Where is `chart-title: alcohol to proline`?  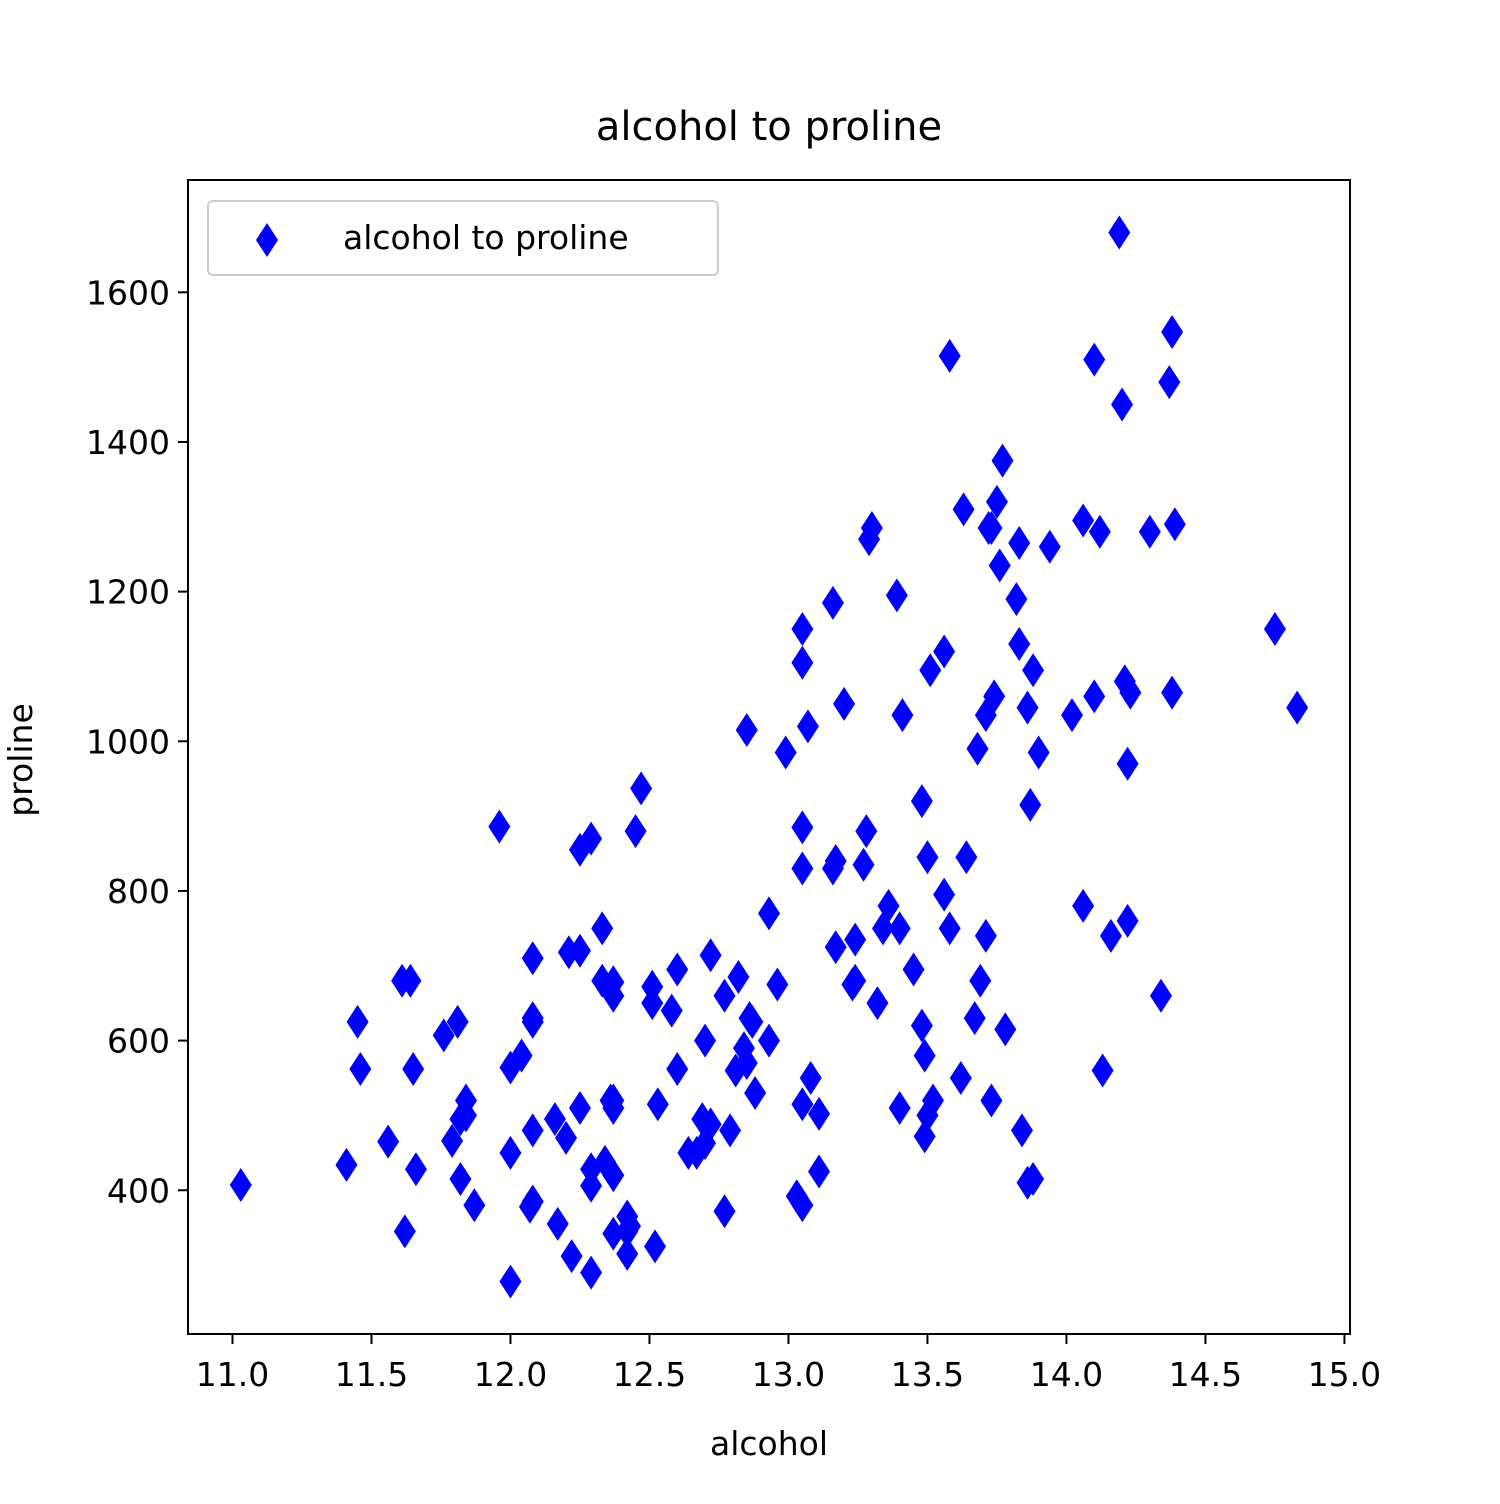 chart-title: alcohol to proline is located at coordinates (769, 127).